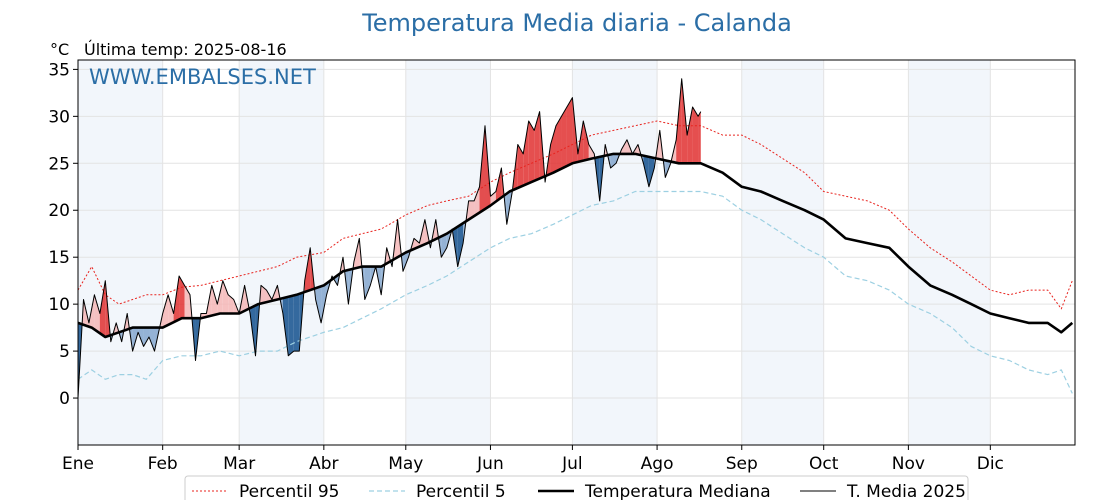 The height and width of the screenshot is (500, 1120). Describe the element at coordinates (405, 464) in the screenshot. I see `x-tick-label: May` at that location.